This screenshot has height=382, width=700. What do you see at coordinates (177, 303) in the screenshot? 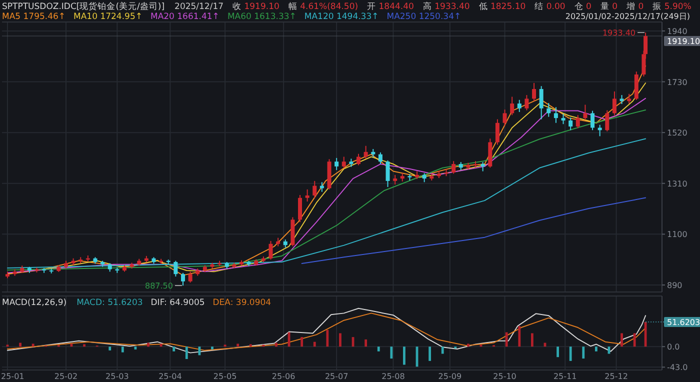
I see `text: DIF: 64.9005` at bounding box center [177, 303].